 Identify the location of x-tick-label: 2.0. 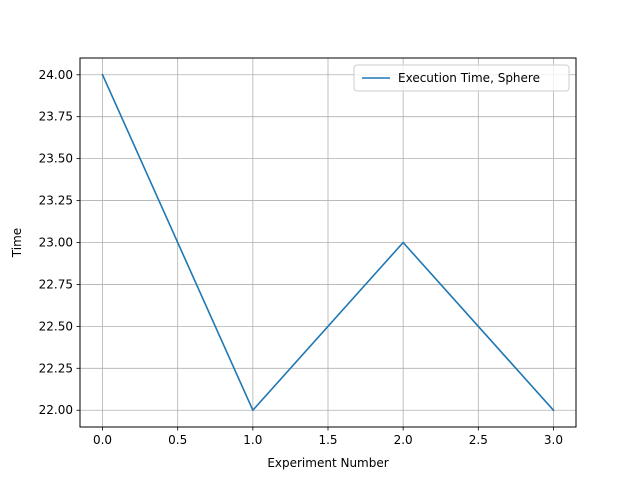
(403, 440).